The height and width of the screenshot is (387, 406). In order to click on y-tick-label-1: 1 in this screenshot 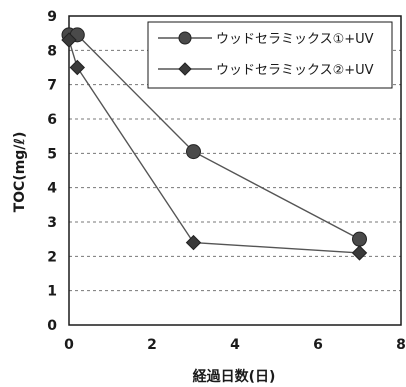, I will do `click(52, 292)`.